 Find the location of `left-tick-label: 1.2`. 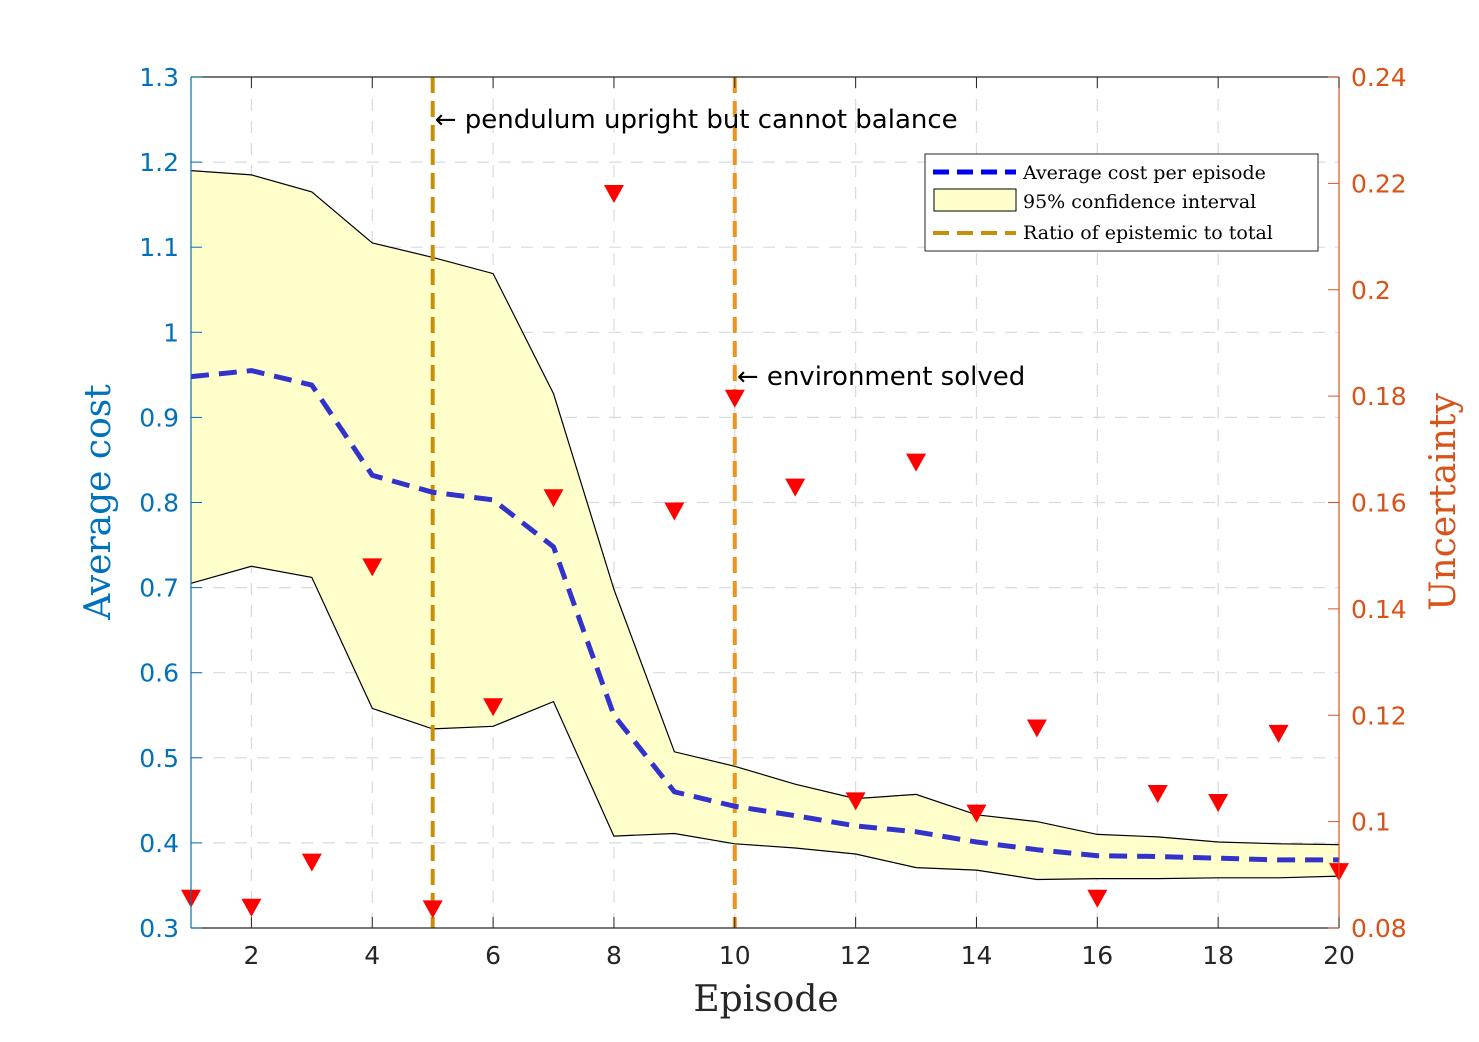

left-tick-label: 1.2 is located at coordinates (159, 162).